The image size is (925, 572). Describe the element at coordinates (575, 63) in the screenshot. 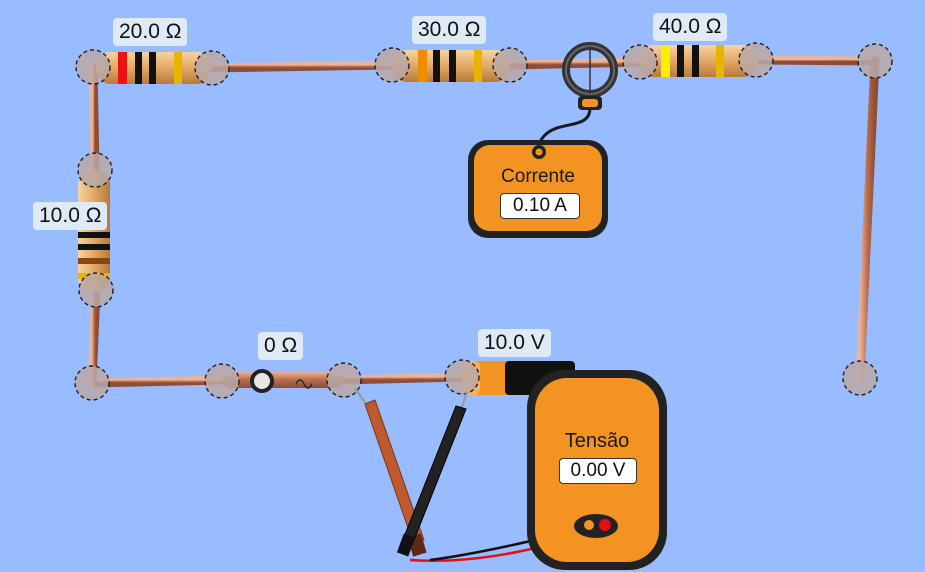

I see `wire-top-right` at that location.